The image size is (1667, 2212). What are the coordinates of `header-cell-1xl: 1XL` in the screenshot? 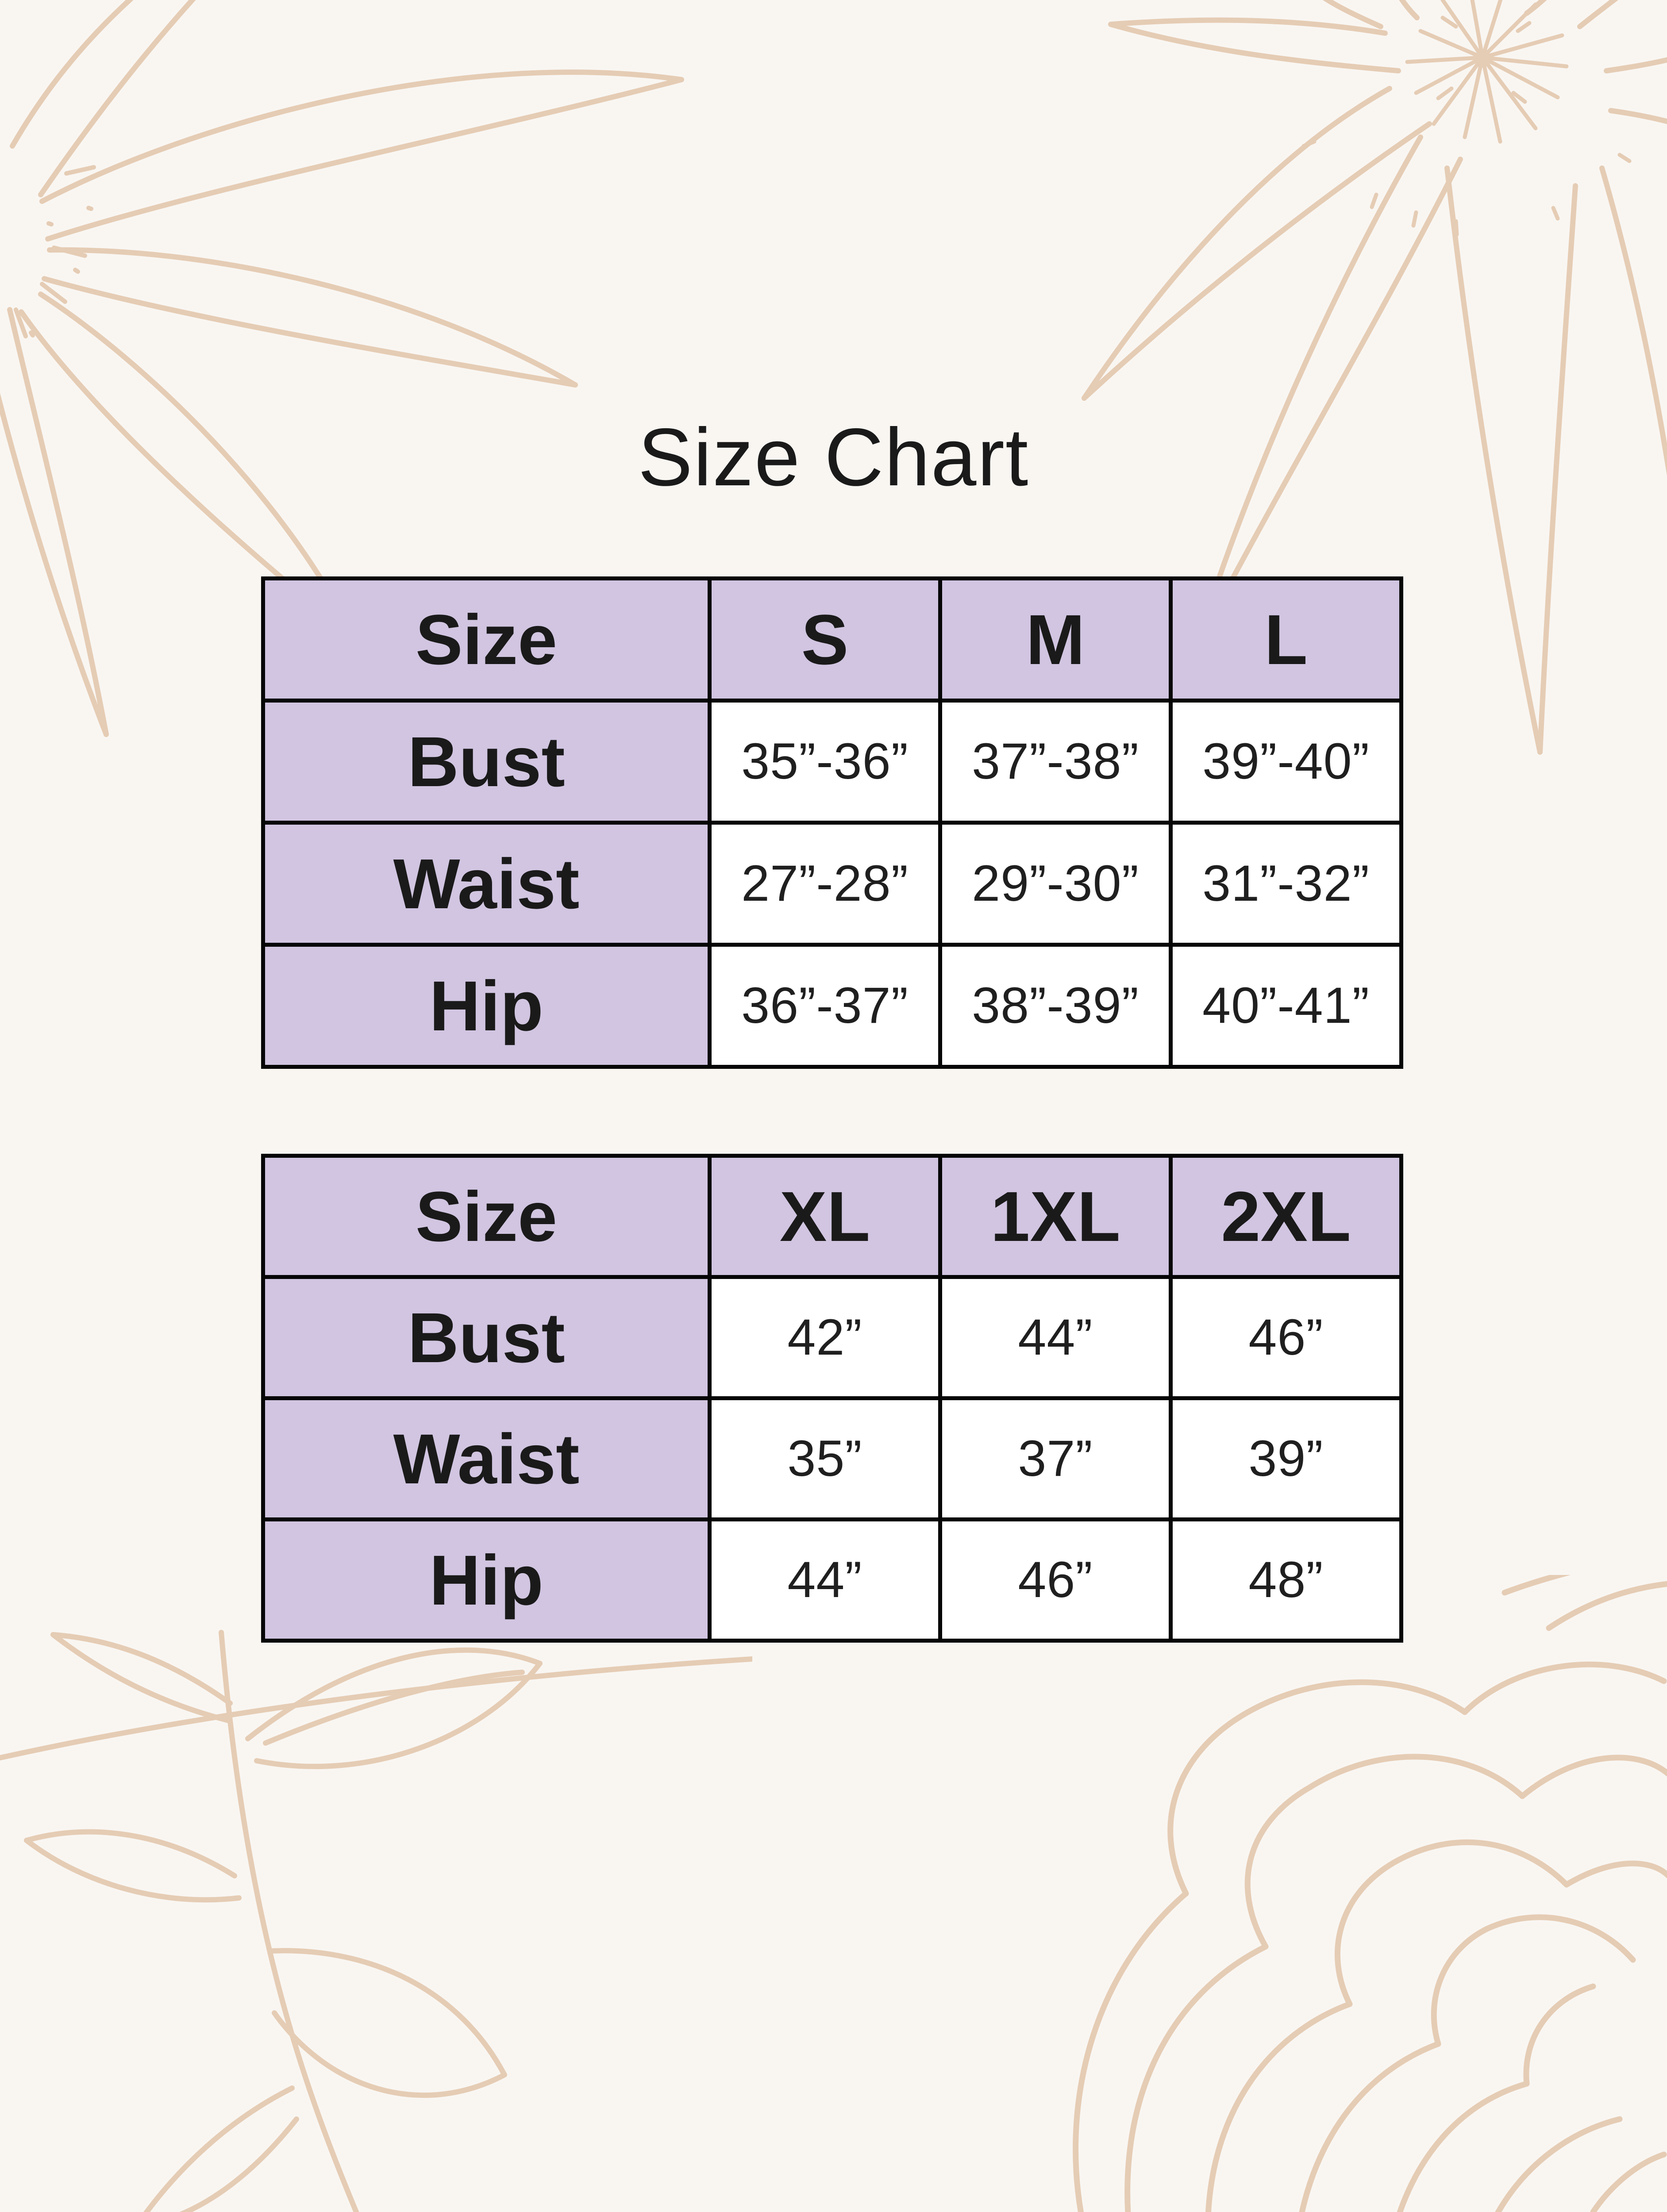 It's located at (1056, 1217).